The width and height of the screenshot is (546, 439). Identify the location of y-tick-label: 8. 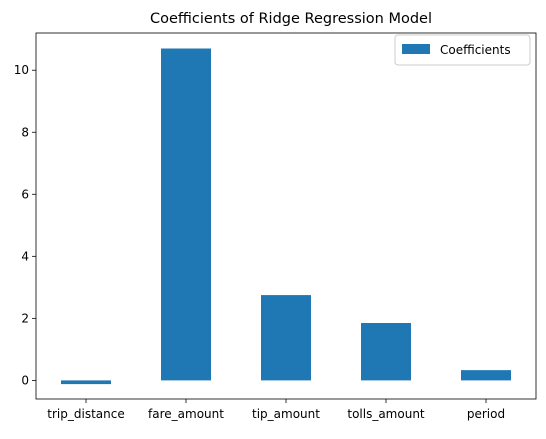
(25, 132).